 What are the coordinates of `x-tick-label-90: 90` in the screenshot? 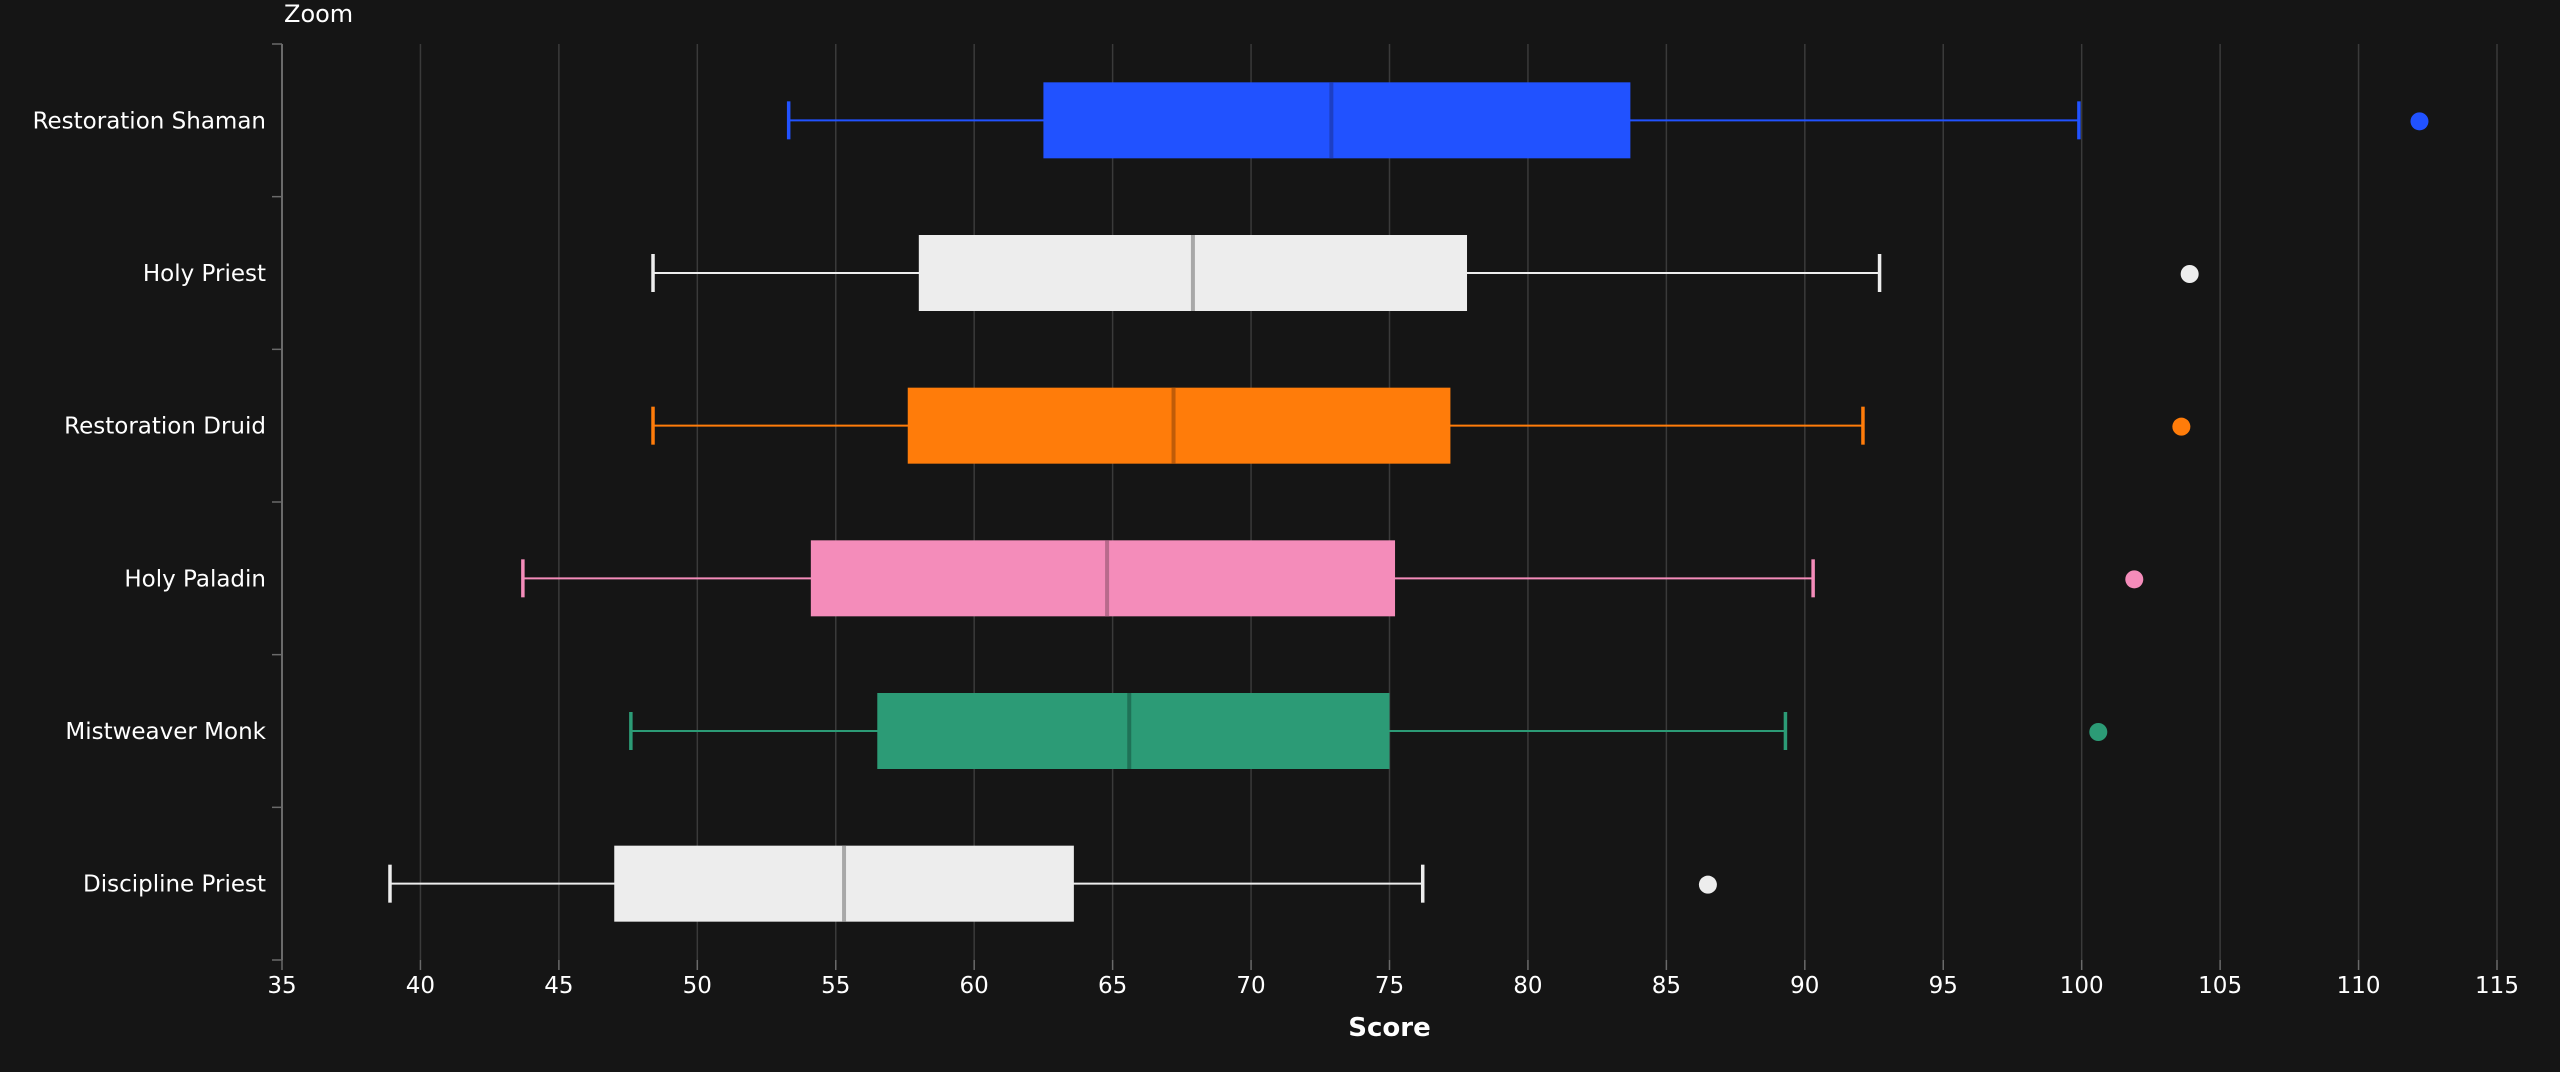 It's located at (1804, 986).